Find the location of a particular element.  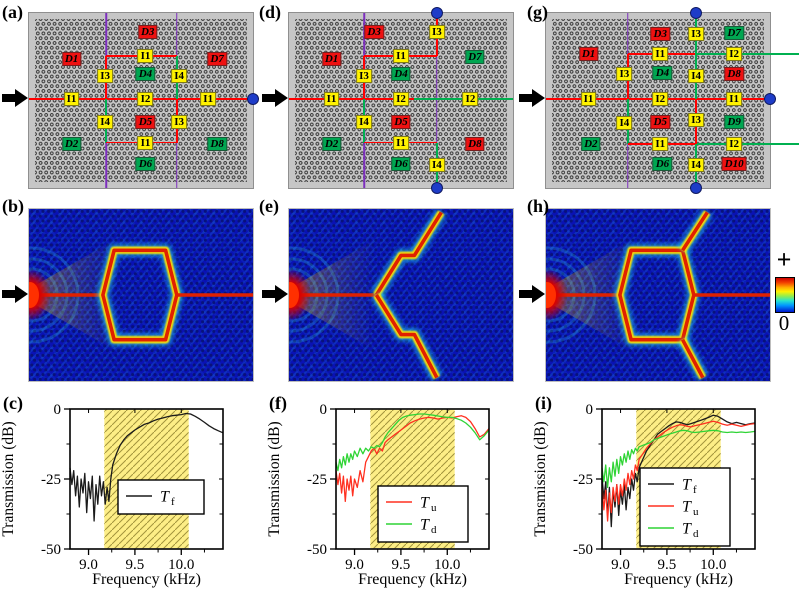

colorbar-zero-label: 0 is located at coordinates (784, 323).